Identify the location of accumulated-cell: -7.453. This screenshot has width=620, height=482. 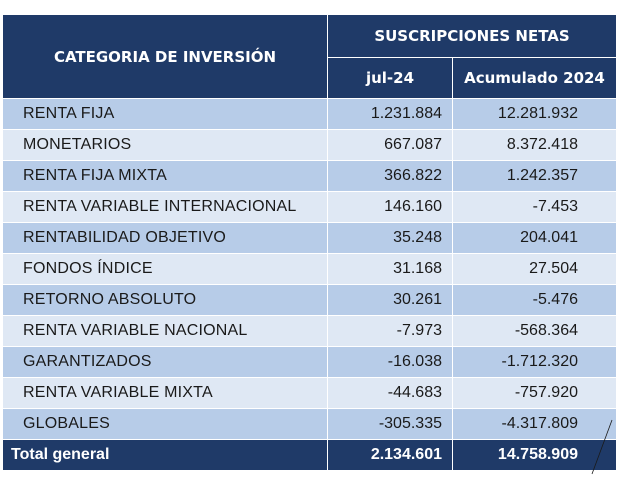
(534, 207).